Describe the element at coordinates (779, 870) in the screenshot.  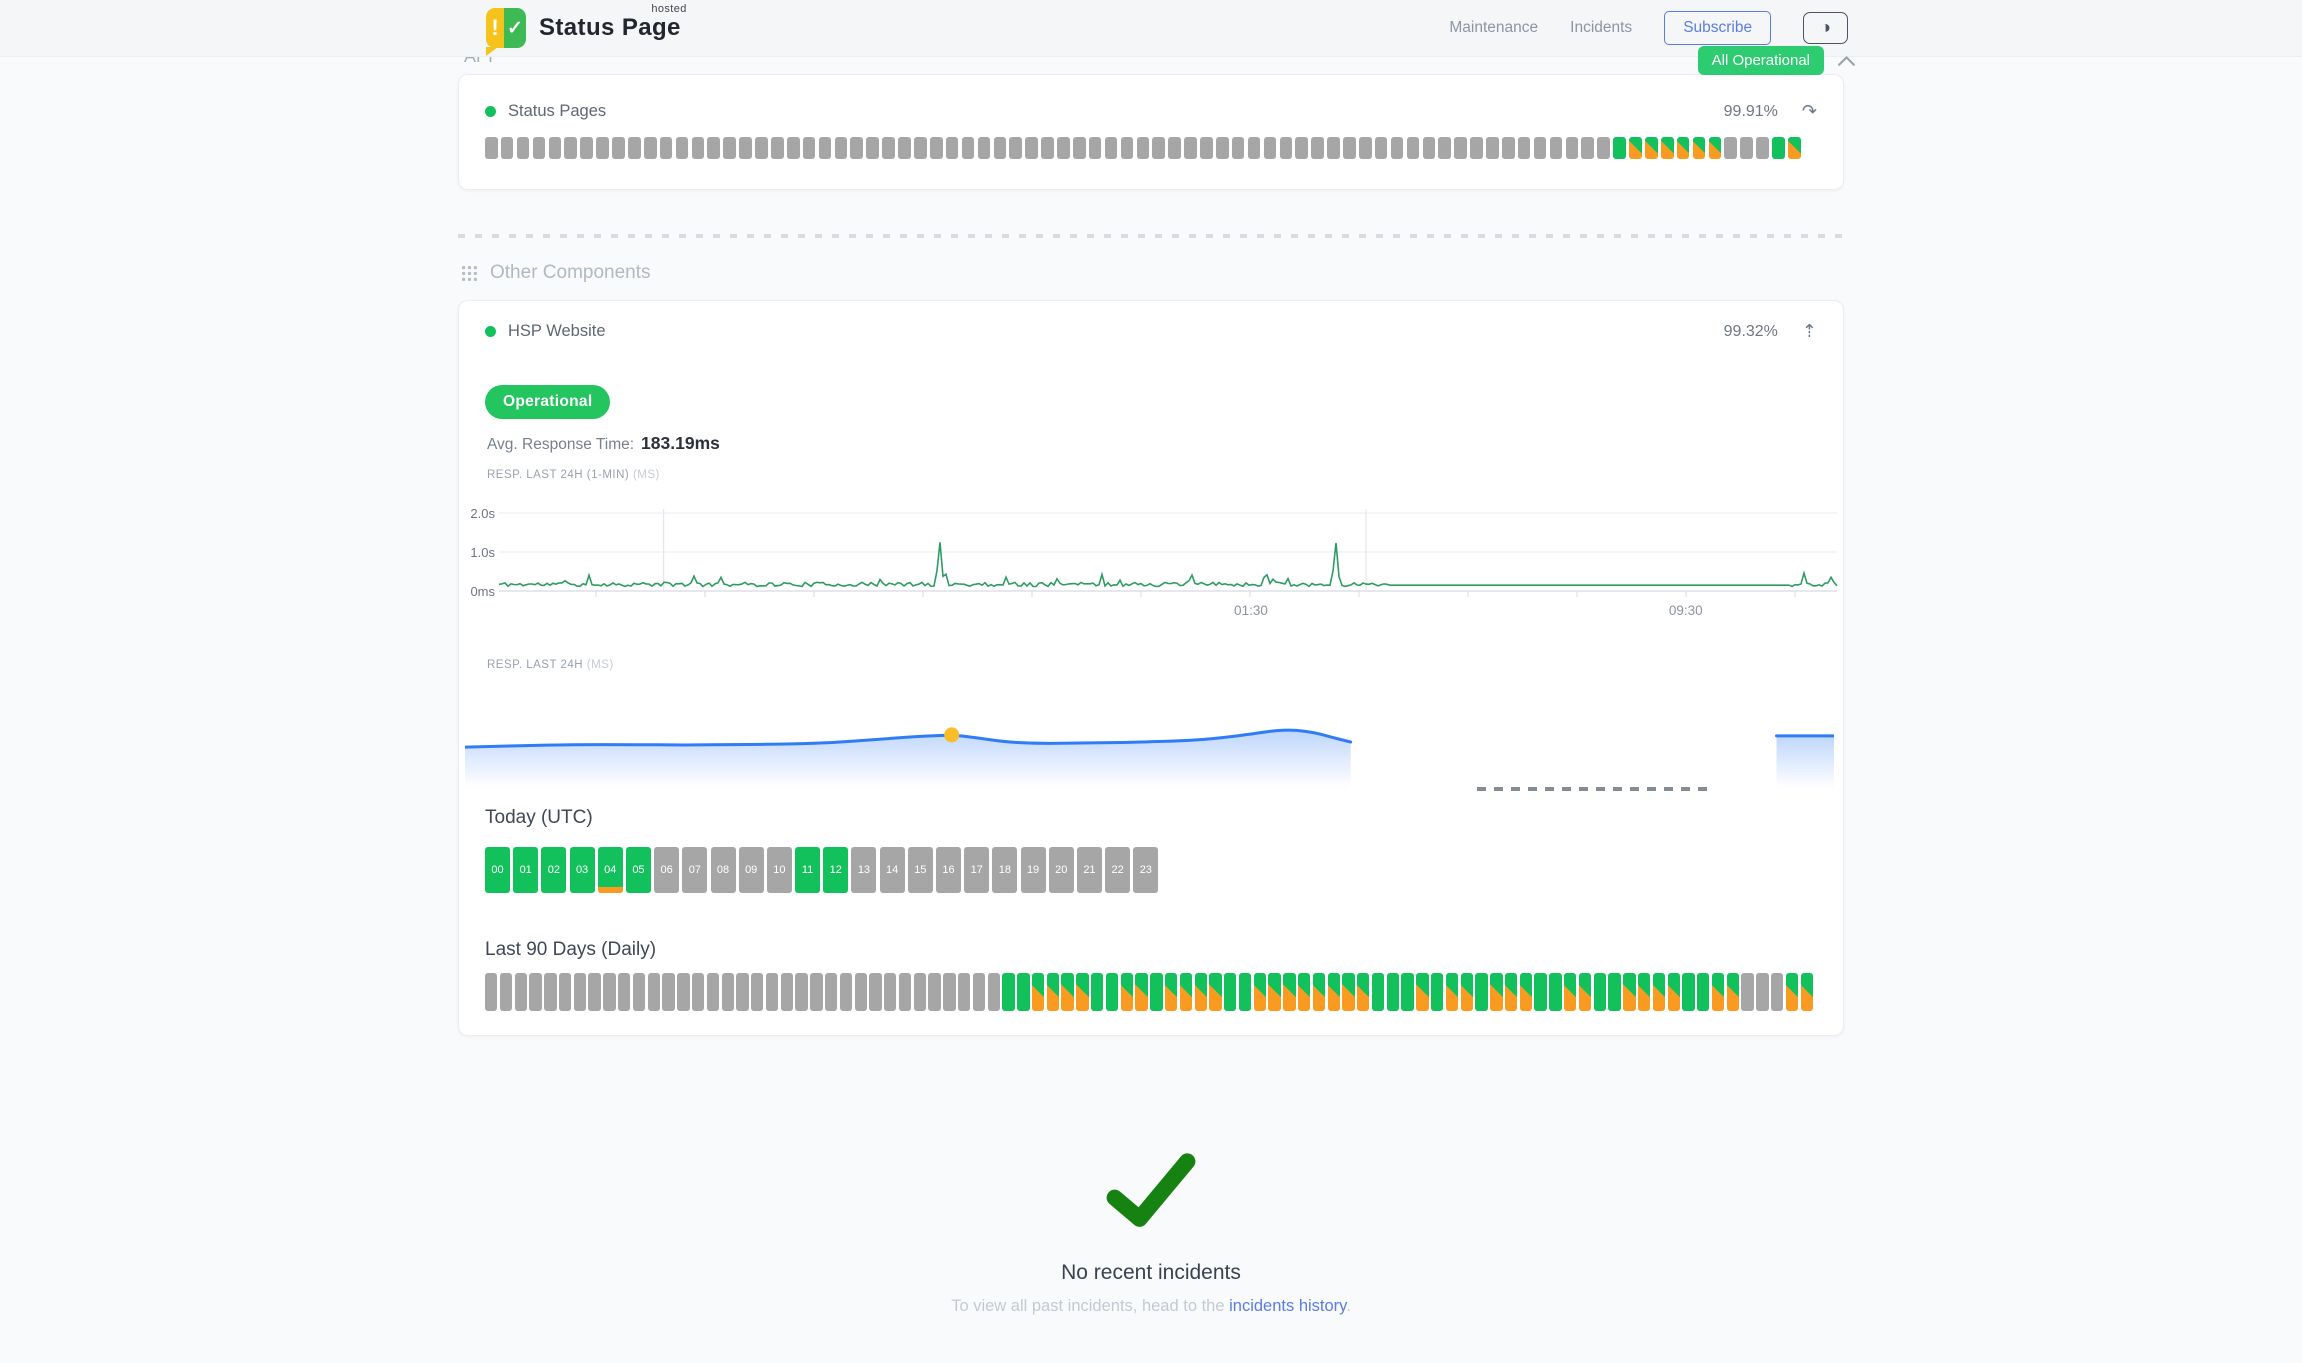
I see `hour-block-10: 10` at that location.